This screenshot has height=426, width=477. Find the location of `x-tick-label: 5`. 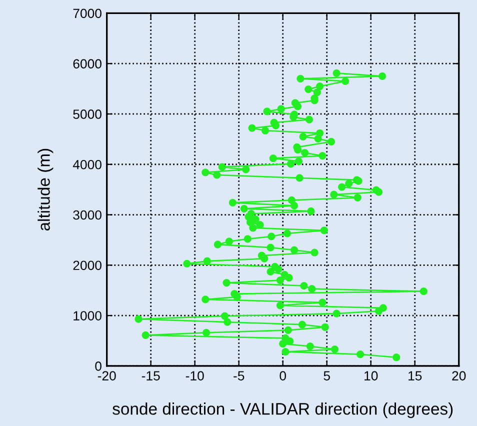

x-tick-label: 5 is located at coordinates (327, 375).